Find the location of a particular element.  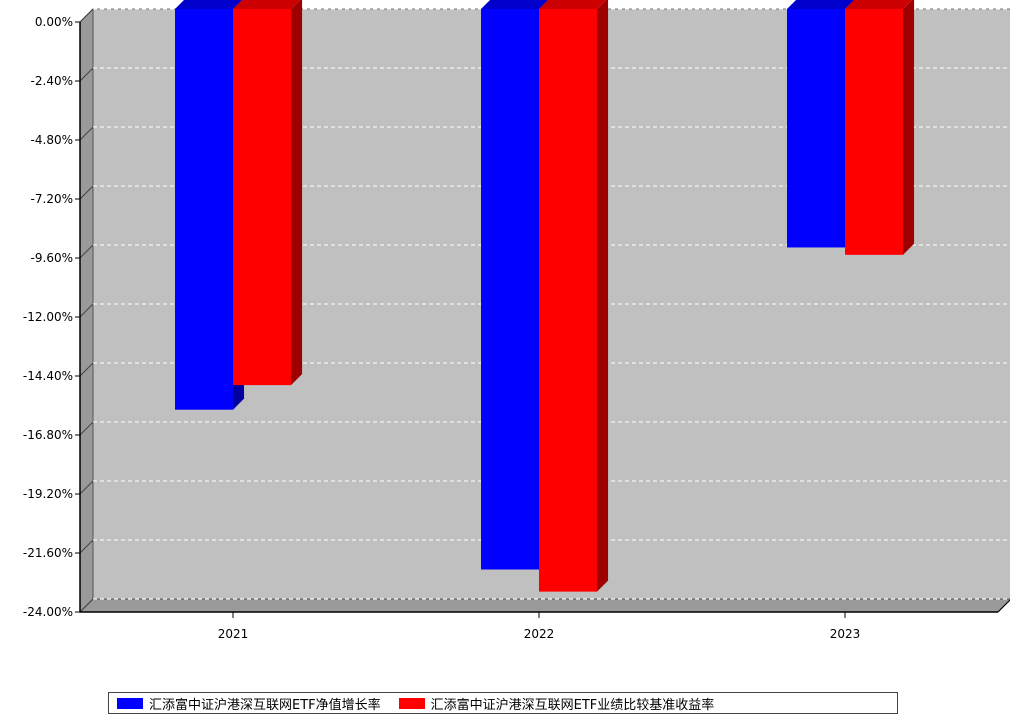

bar-top-1-2021 is located at coordinates (209, 4).